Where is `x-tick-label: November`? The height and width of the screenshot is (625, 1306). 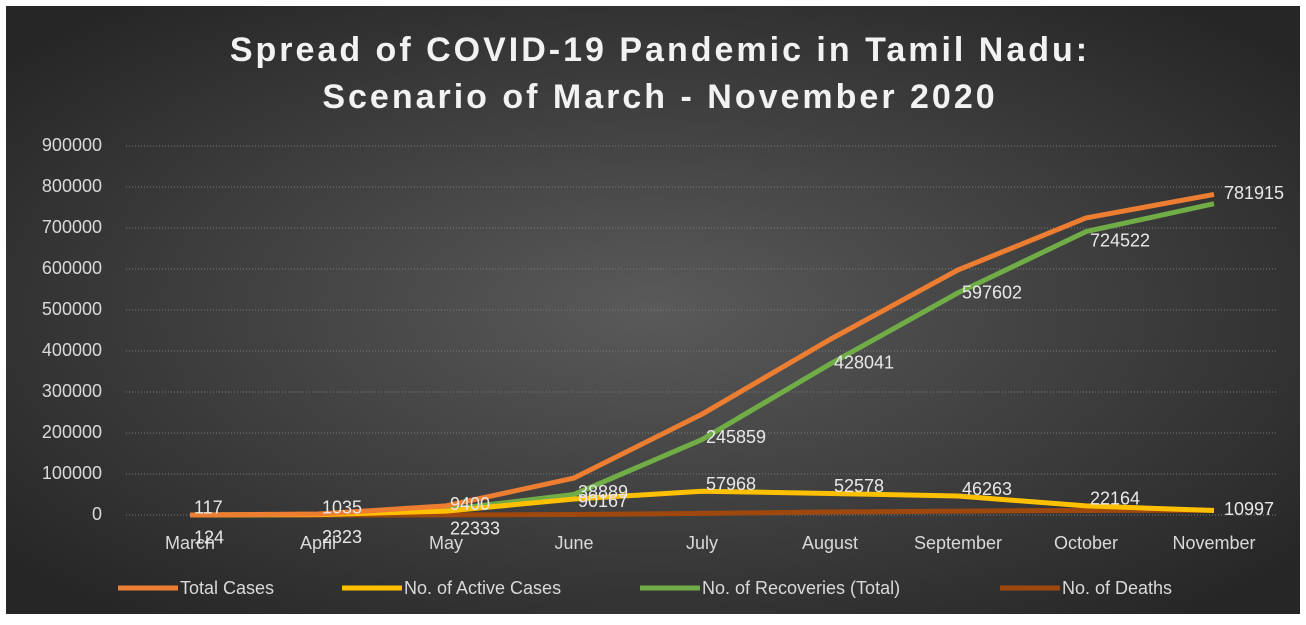
x-tick-label: November is located at coordinates (1213, 543).